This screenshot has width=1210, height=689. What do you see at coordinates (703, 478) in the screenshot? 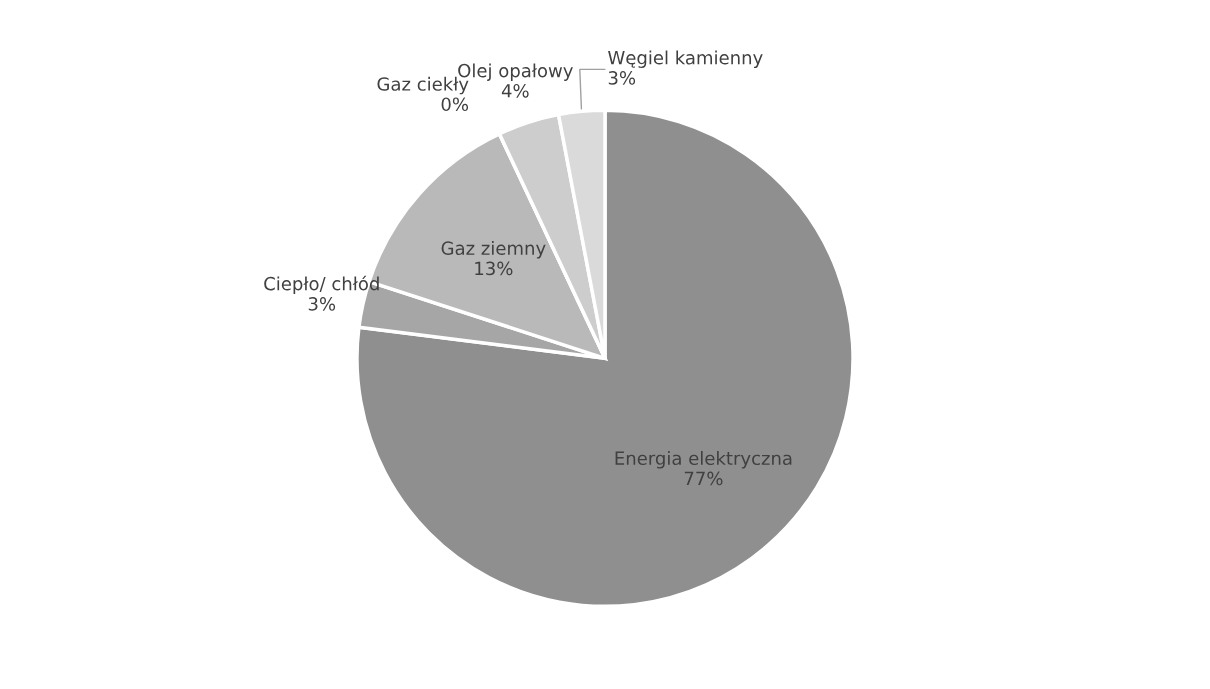
I see `data-label: 77%` at bounding box center [703, 478].